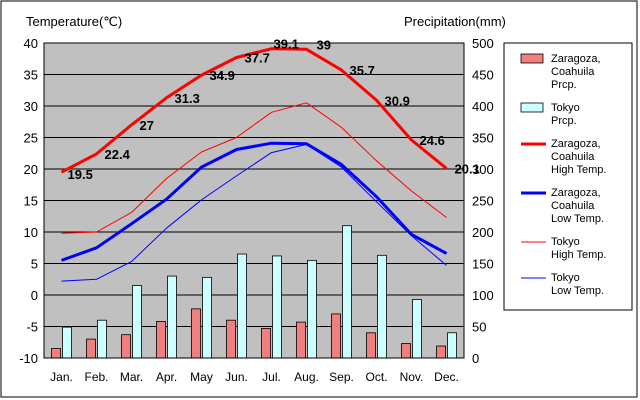  Describe the element at coordinates (306, 377) in the screenshot. I see `x-tick-label: Aug.` at that location.